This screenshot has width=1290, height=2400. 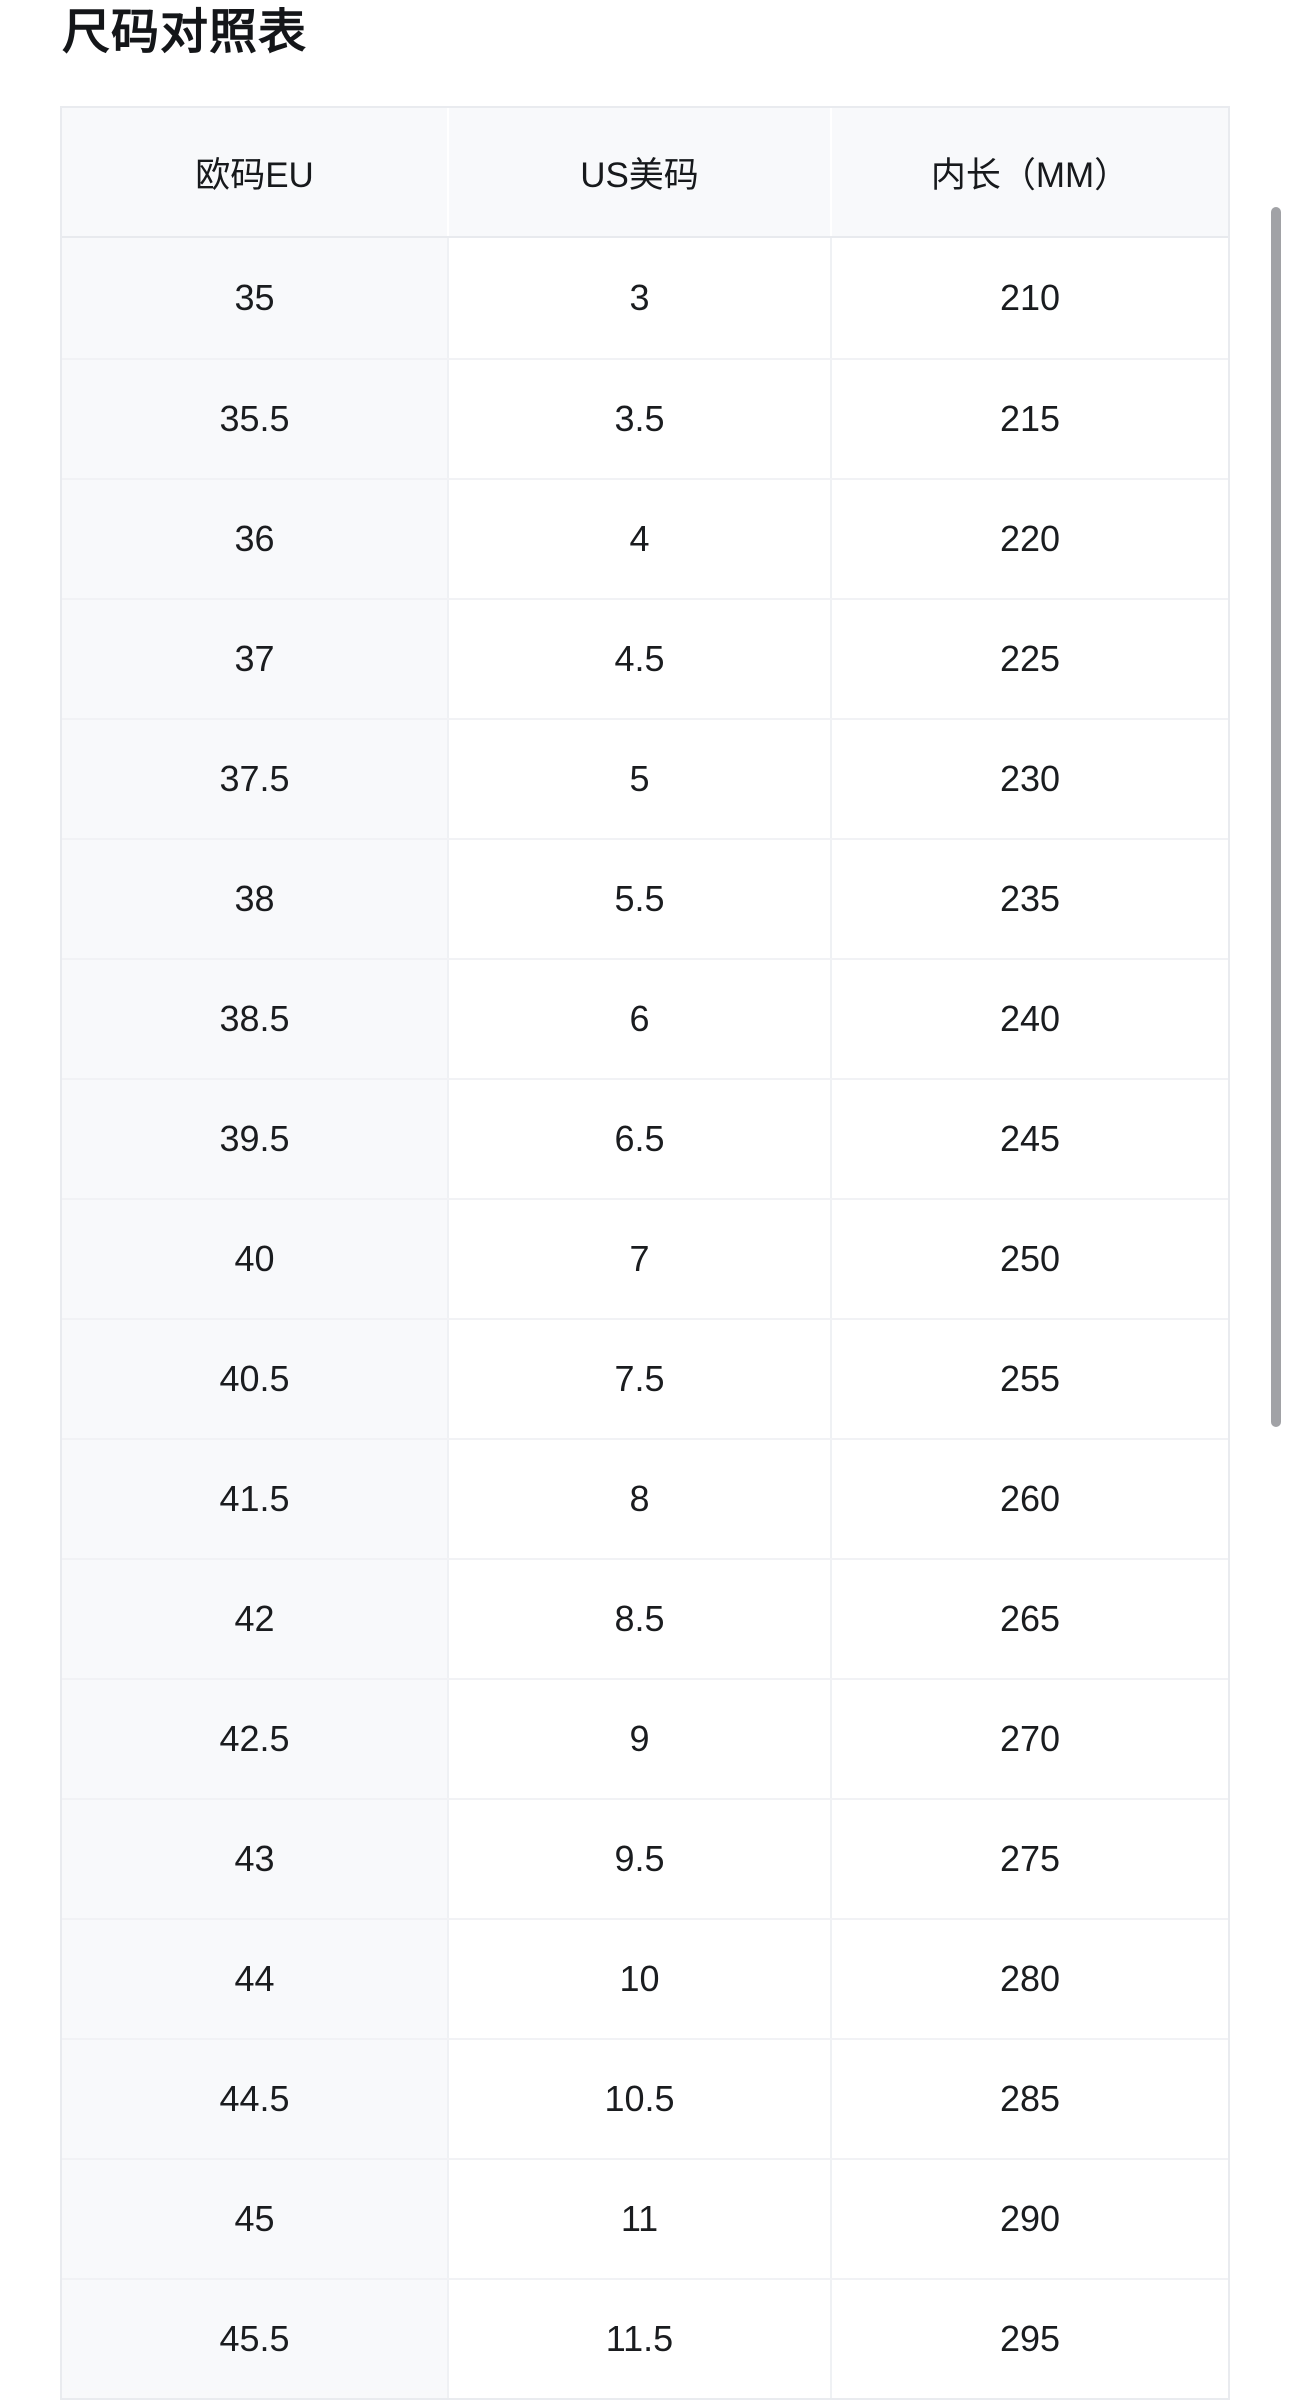 I want to click on cell-mm: 290, so click(x=1029, y=2219).